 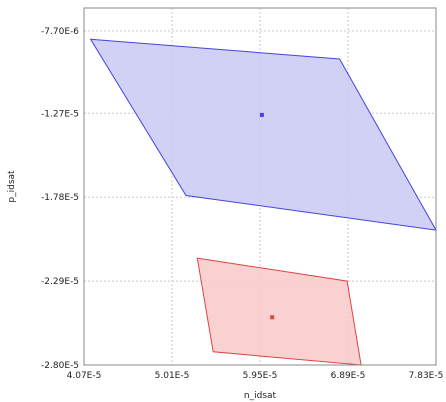 I want to click on x-tick-label: 5.01E-5, so click(x=172, y=376).